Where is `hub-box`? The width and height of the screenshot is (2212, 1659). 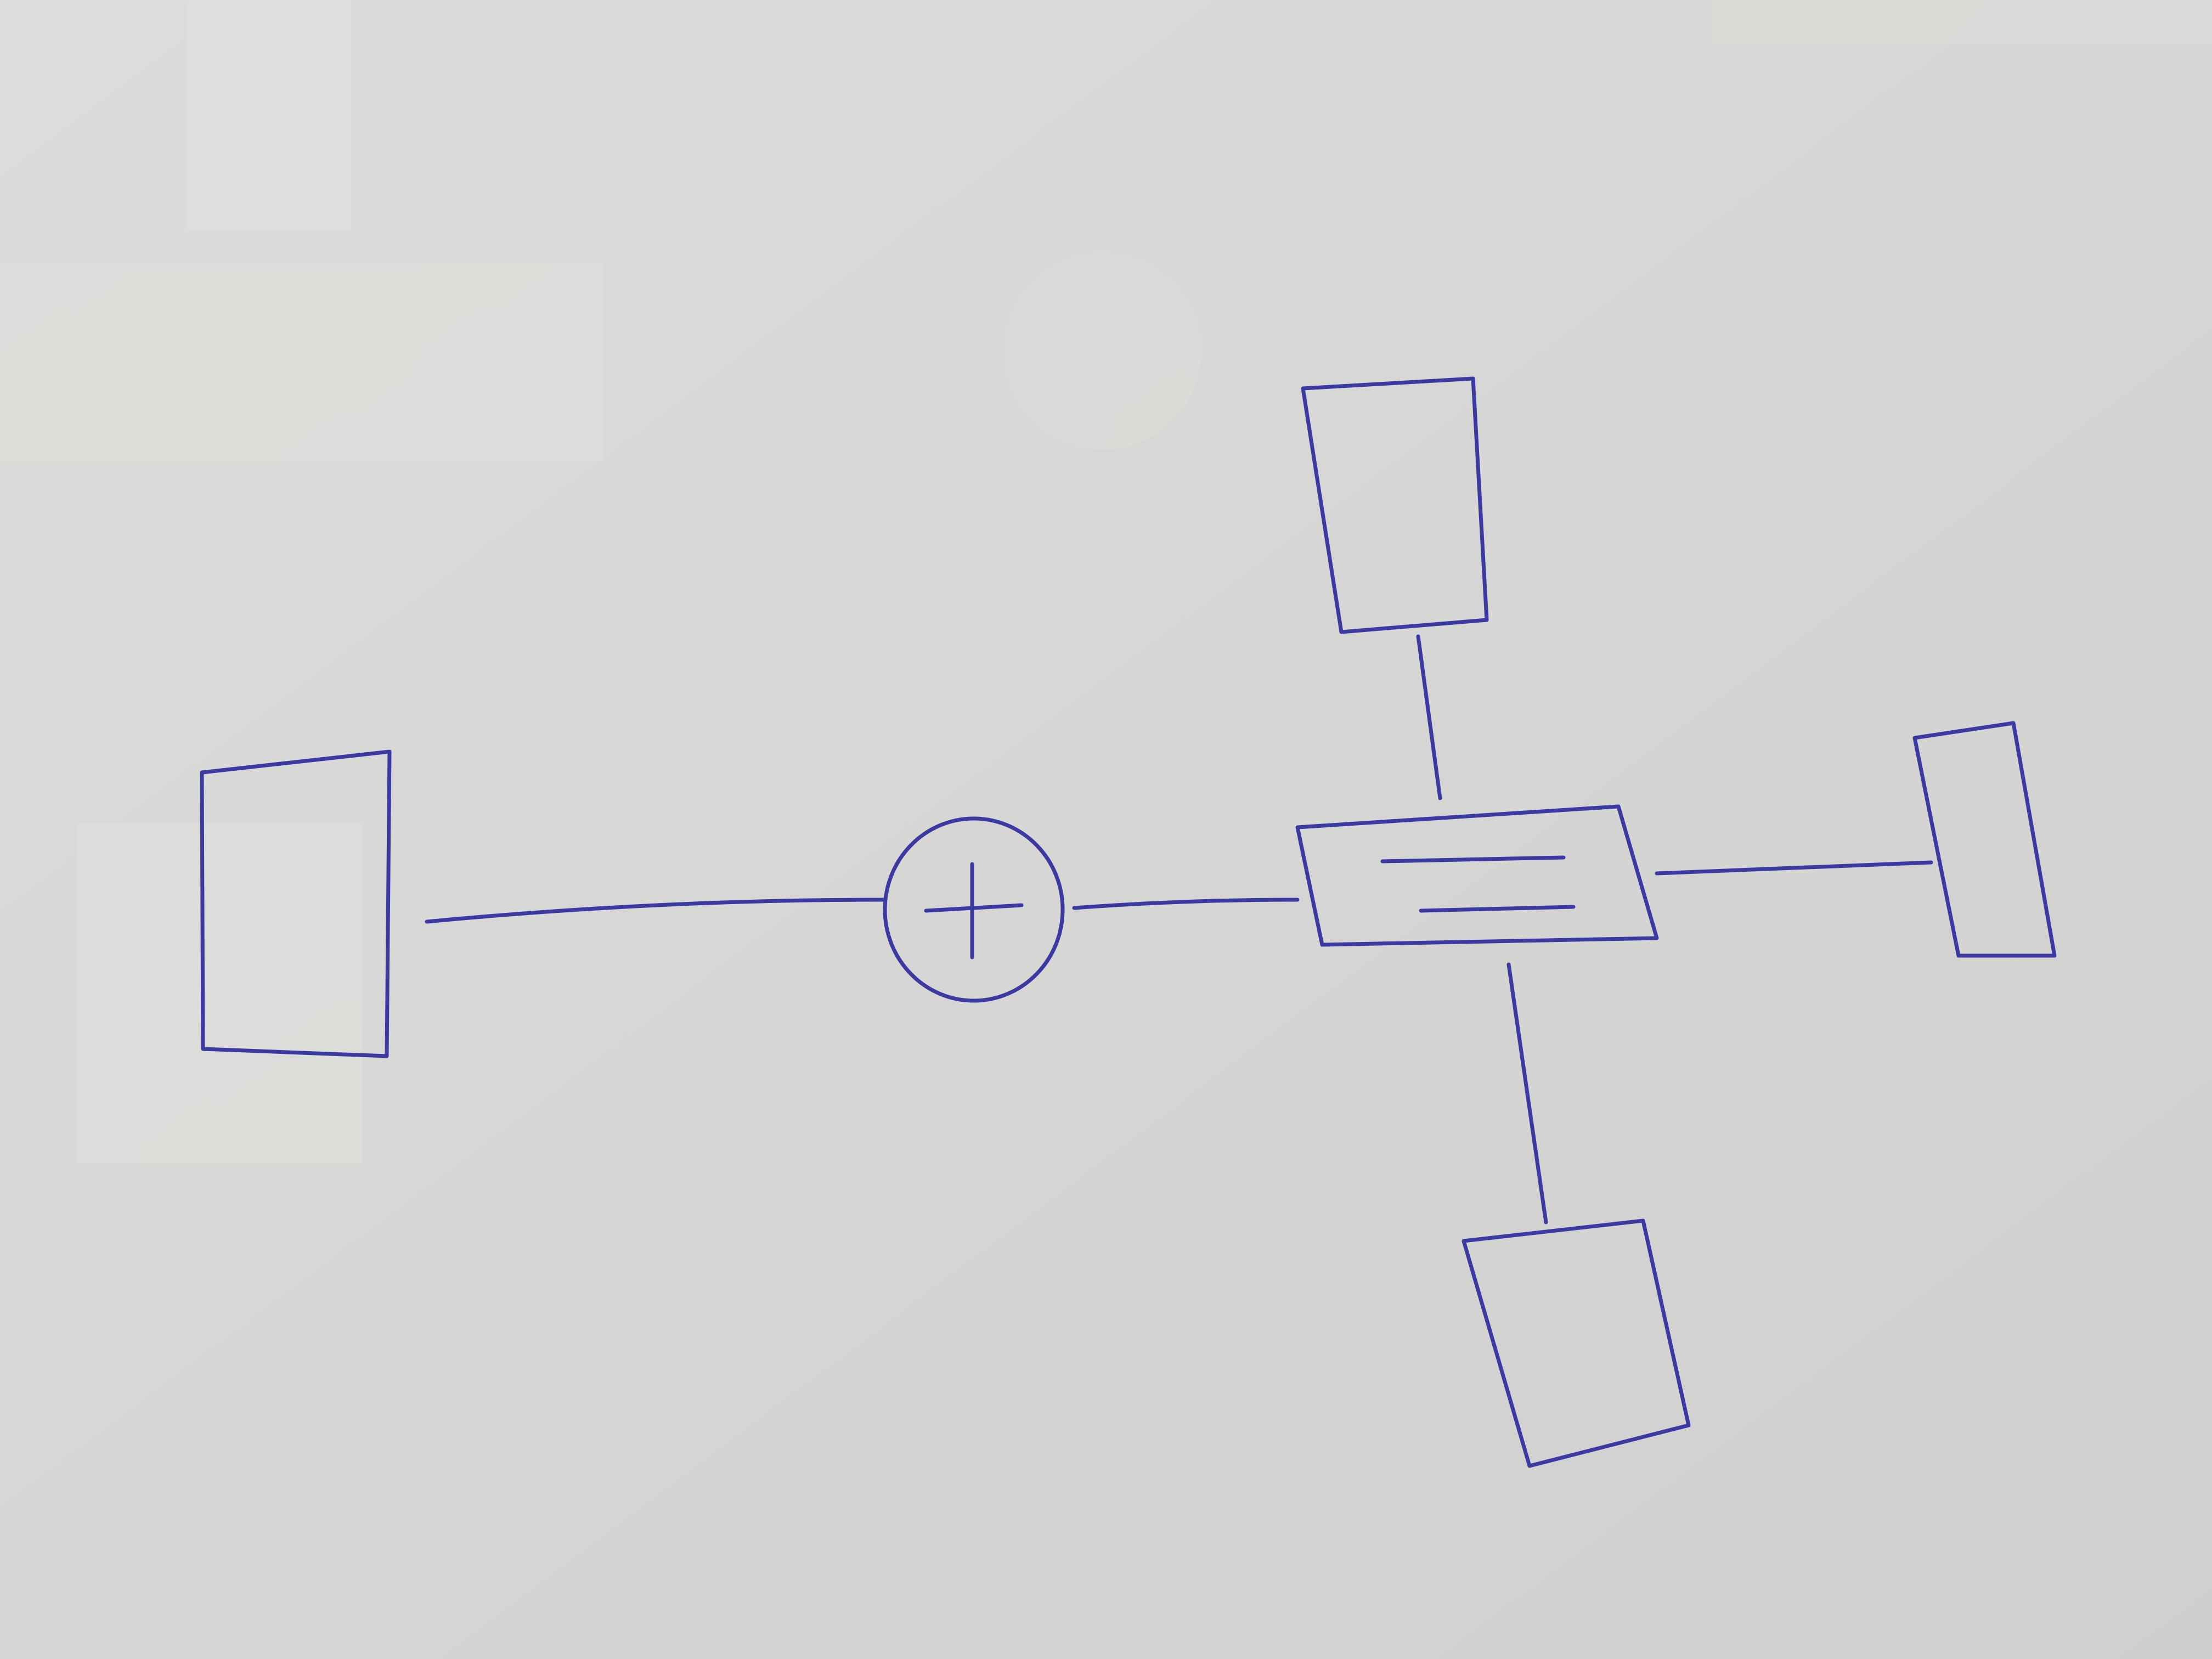
hub-box is located at coordinates (1477, 876).